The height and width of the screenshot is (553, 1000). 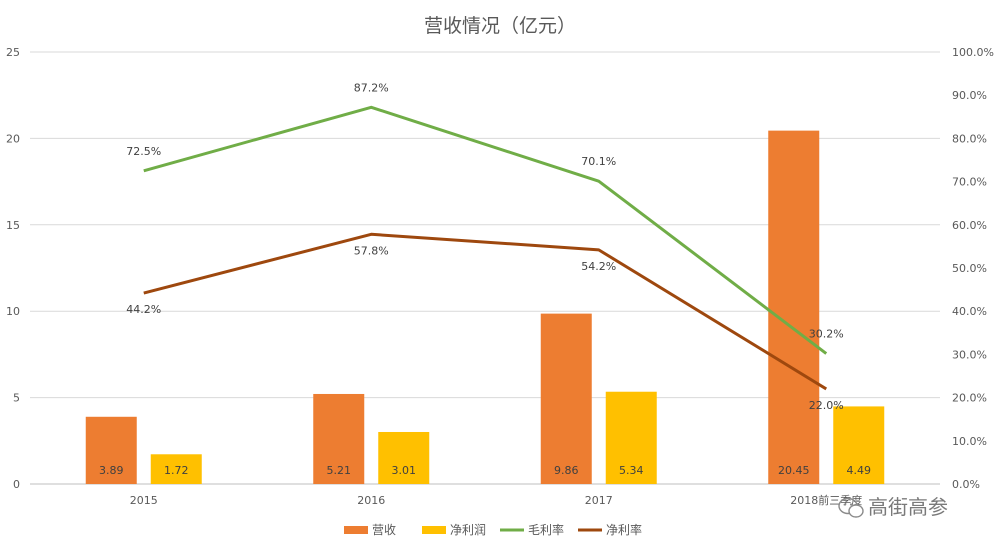 What do you see at coordinates (143, 309) in the screenshot?
I see `line-data-label: 44.2%` at bounding box center [143, 309].